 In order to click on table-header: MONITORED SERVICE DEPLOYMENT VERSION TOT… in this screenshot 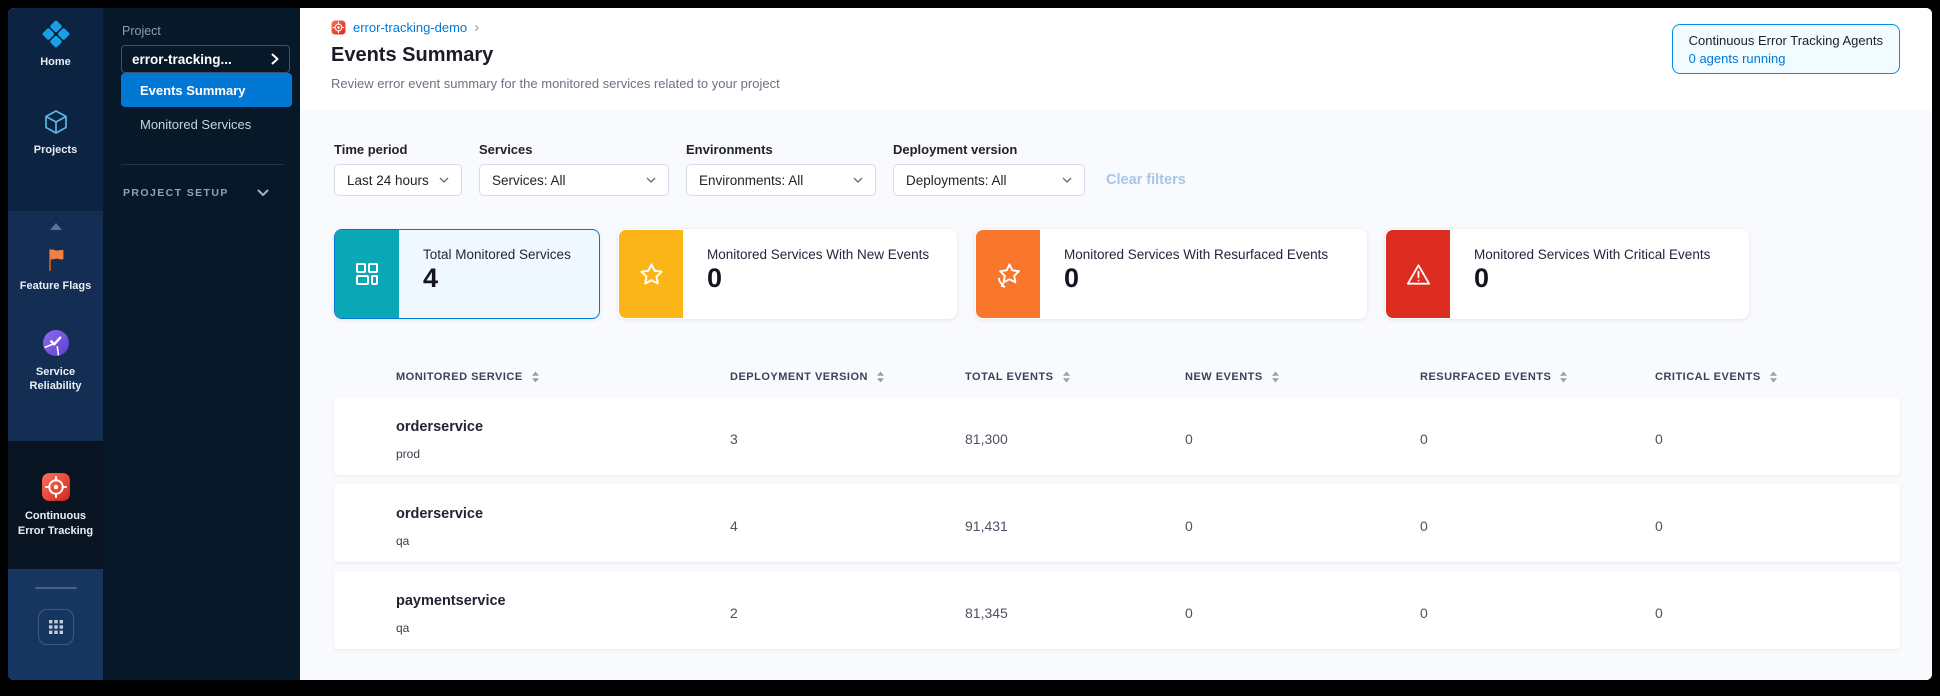, I will do `click(1117, 377)`.